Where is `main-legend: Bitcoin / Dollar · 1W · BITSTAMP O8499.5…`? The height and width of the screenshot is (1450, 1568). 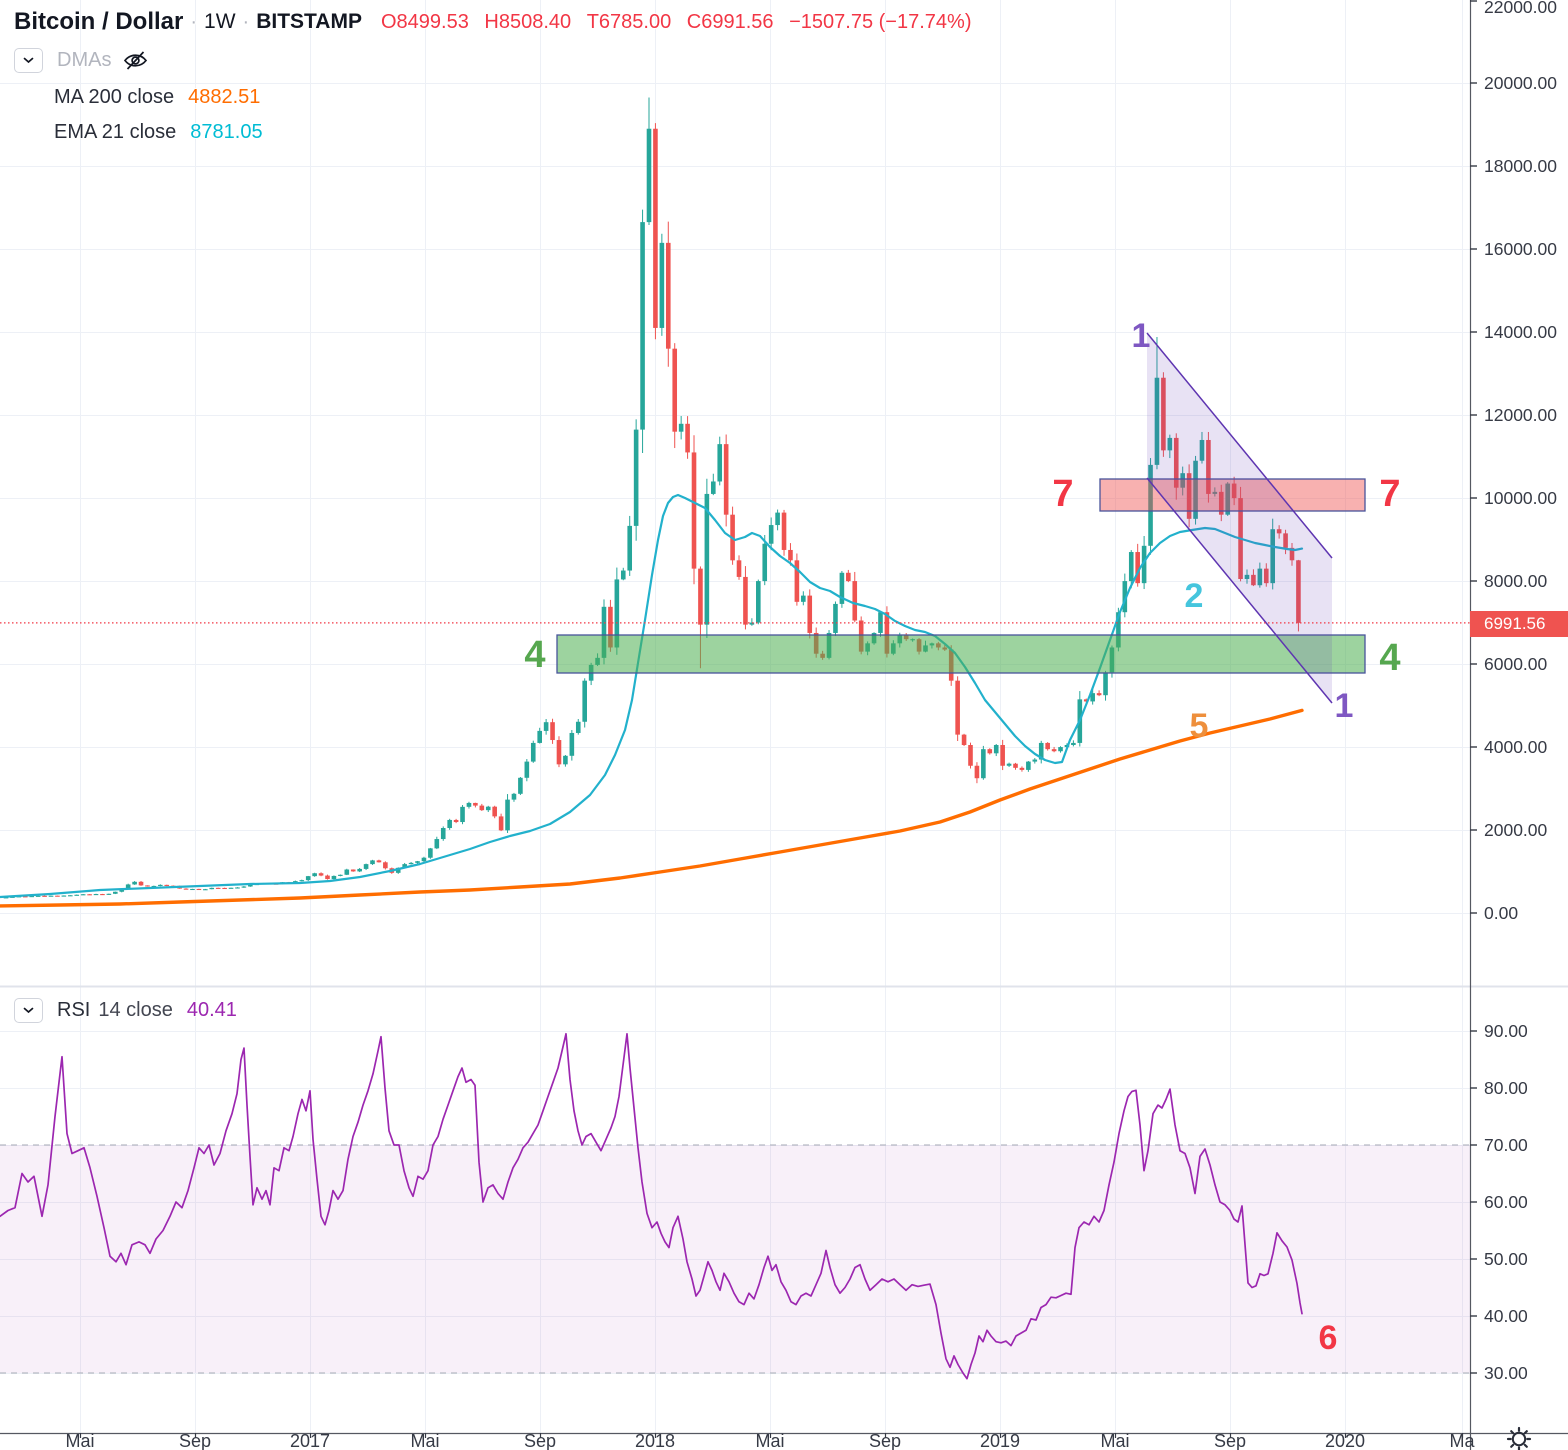 main-legend: Bitcoin / Dollar · 1W · BITSTAMP O8499.5… is located at coordinates (492, 76).